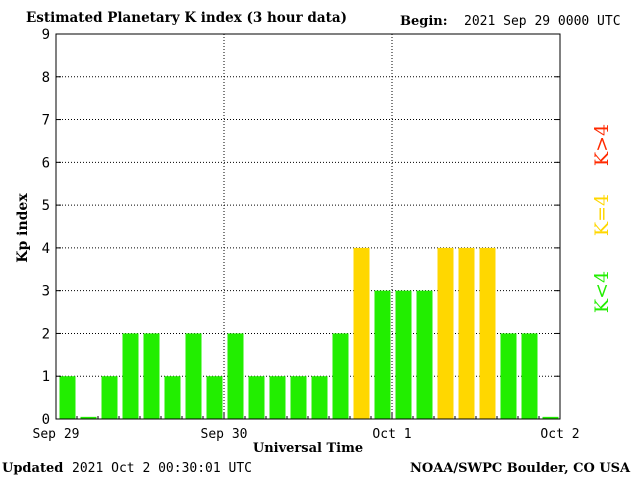  Describe the element at coordinates (424, 21) in the screenshot. I see `begin-label: Begin:` at that location.